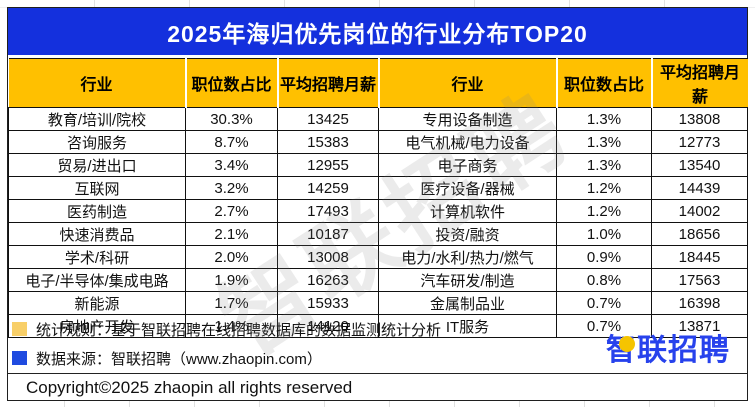 Image resolution: width=755 pixels, height=407 pixels. I want to click on salary-cell: 16398, so click(699, 303).